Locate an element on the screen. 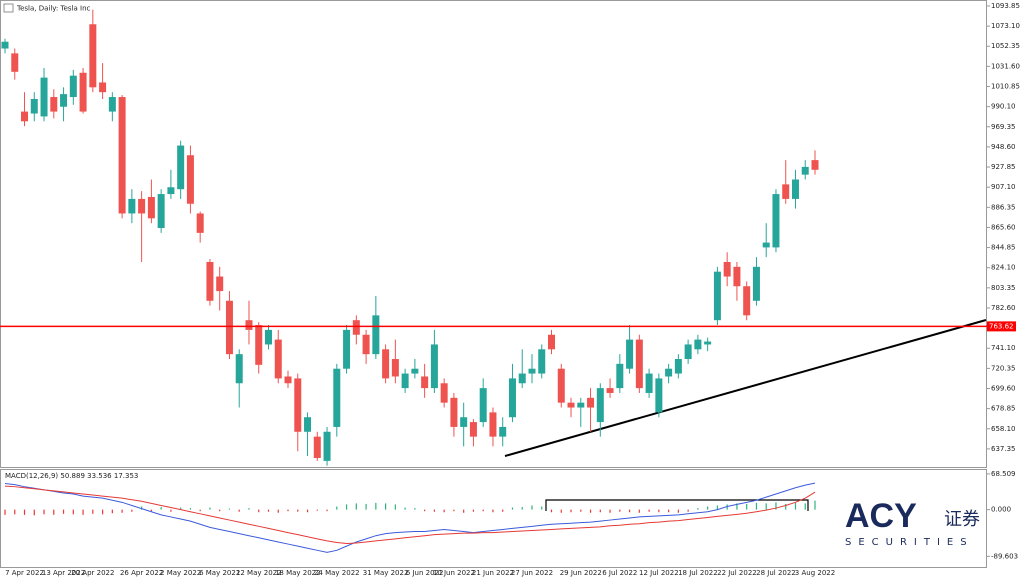 Image resolution: width=1024 pixels, height=579 pixels. x-tick-label: 26 Apr 2022 is located at coordinates (141, 573).